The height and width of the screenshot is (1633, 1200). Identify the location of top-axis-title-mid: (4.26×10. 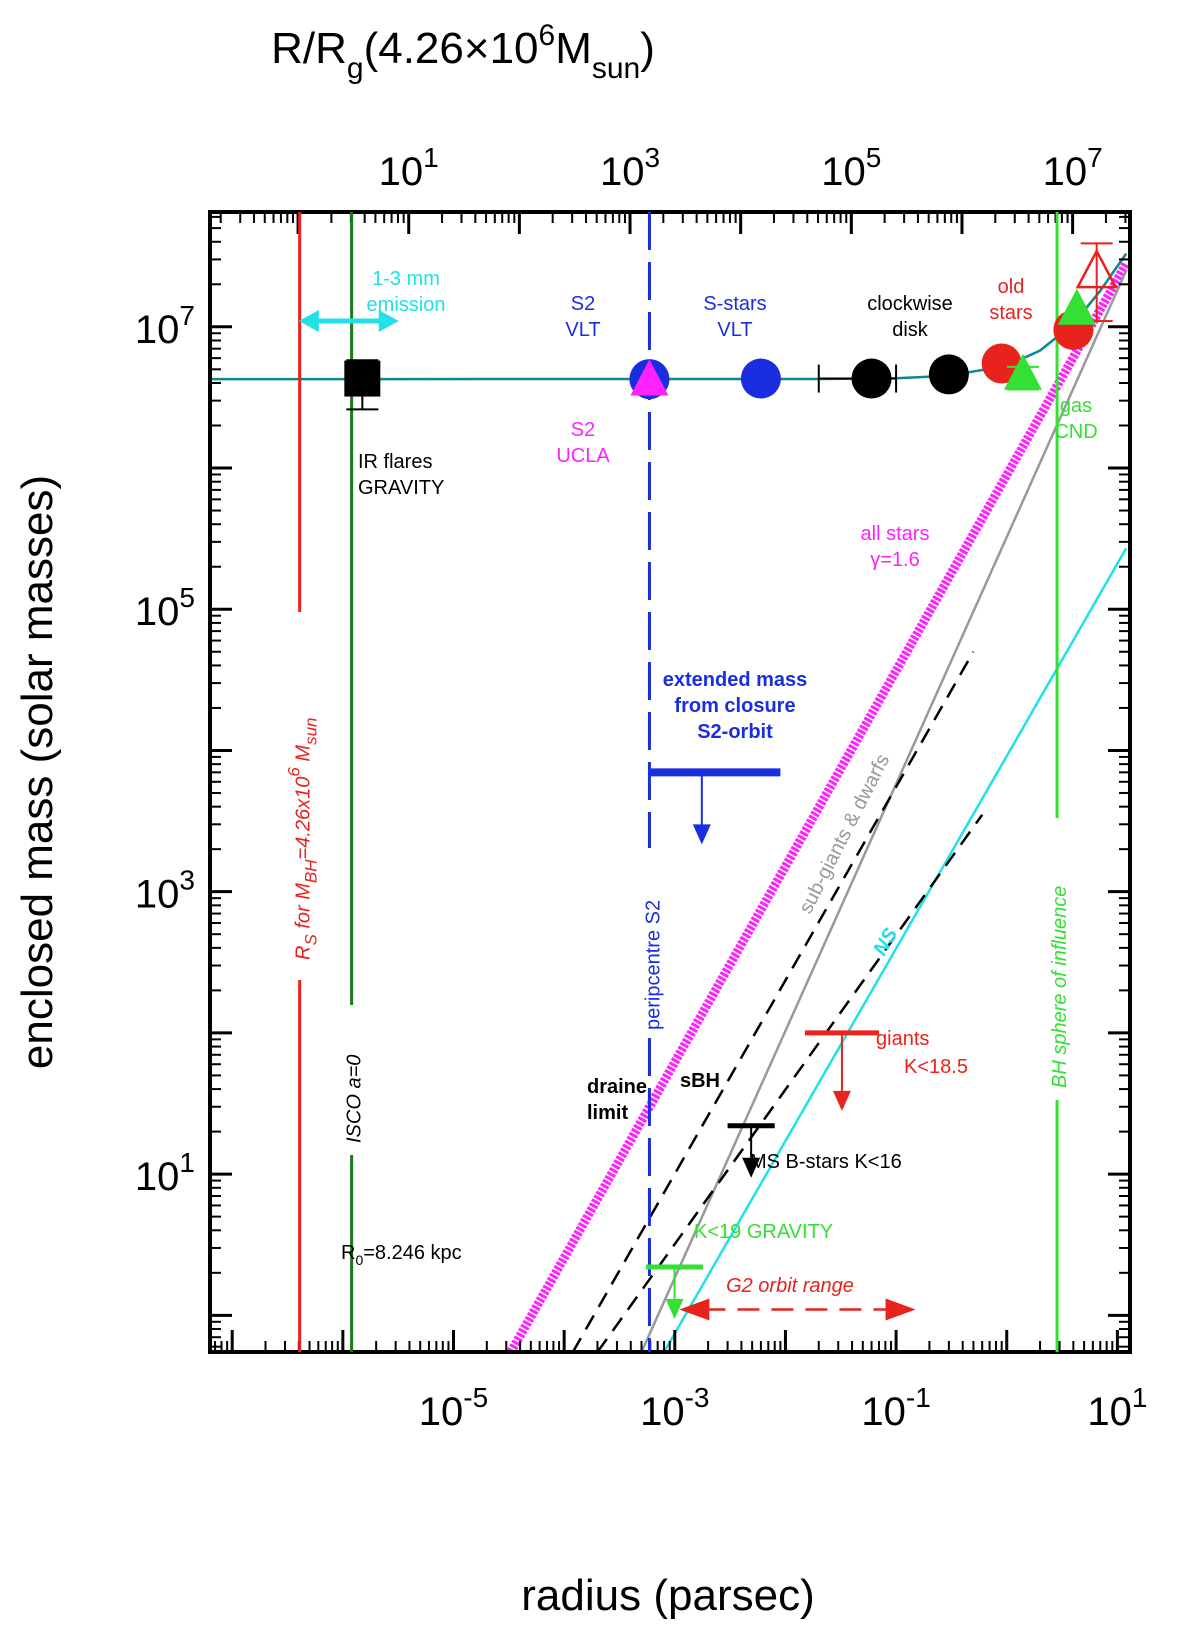
(451, 48).